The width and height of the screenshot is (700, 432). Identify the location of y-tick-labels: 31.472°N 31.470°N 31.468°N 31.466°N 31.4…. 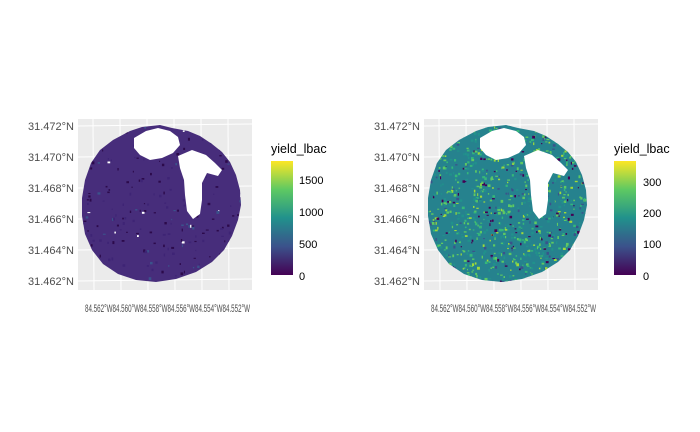
(397, 204).